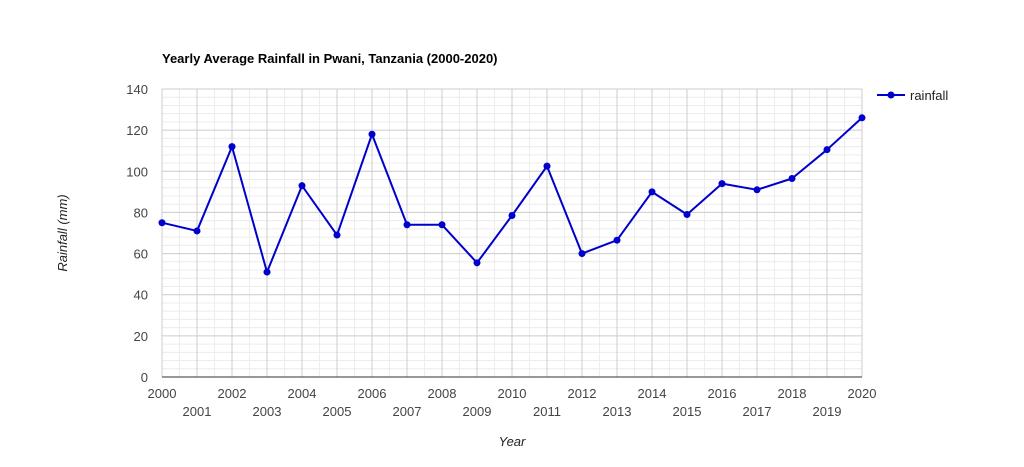 The width and height of the screenshot is (1024, 467). I want to click on x-tick-label: 2010, so click(512, 393).